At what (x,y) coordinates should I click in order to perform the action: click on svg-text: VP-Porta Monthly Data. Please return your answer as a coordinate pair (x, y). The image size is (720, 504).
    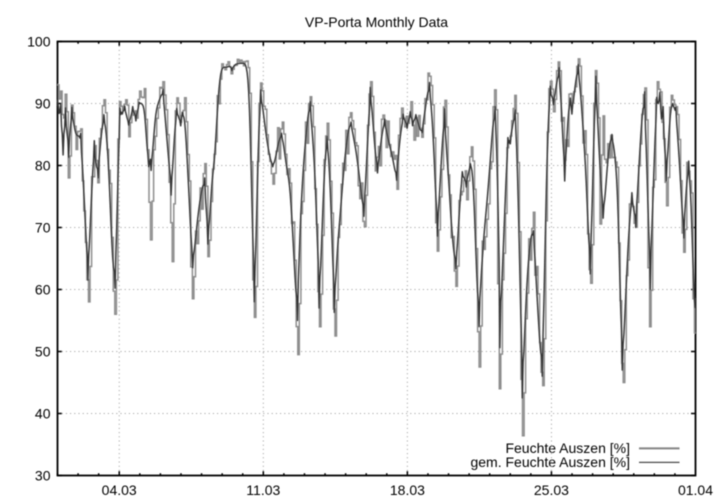
    Looking at the image, I should click on (376, 22).